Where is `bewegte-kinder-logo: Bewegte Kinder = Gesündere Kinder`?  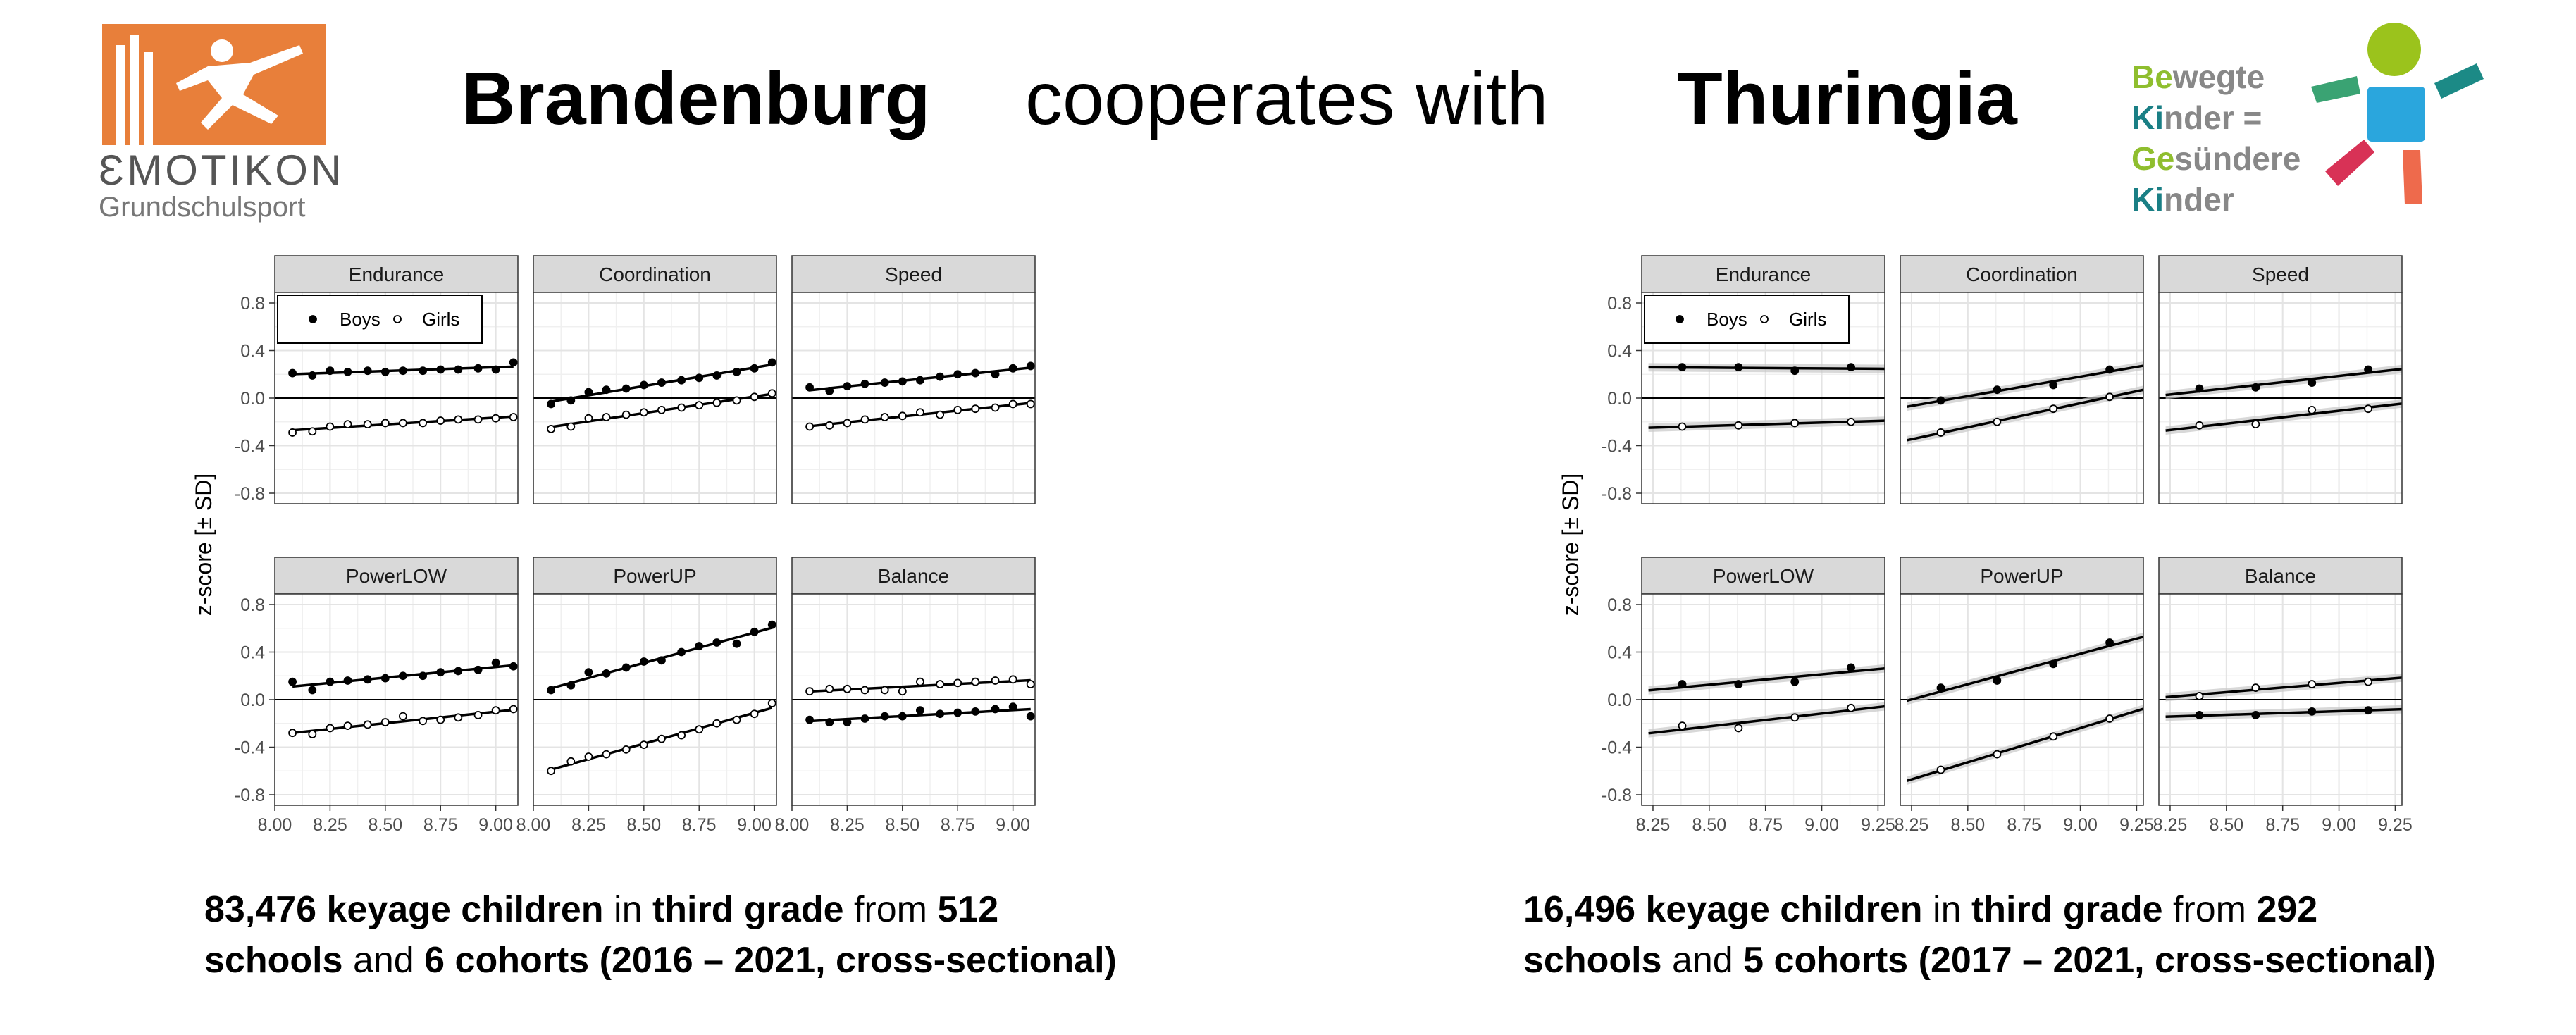
bewegte-kinder-logo: Bewegte Kinder = Gesündere Kinder is located at coordinates (2339, 119).